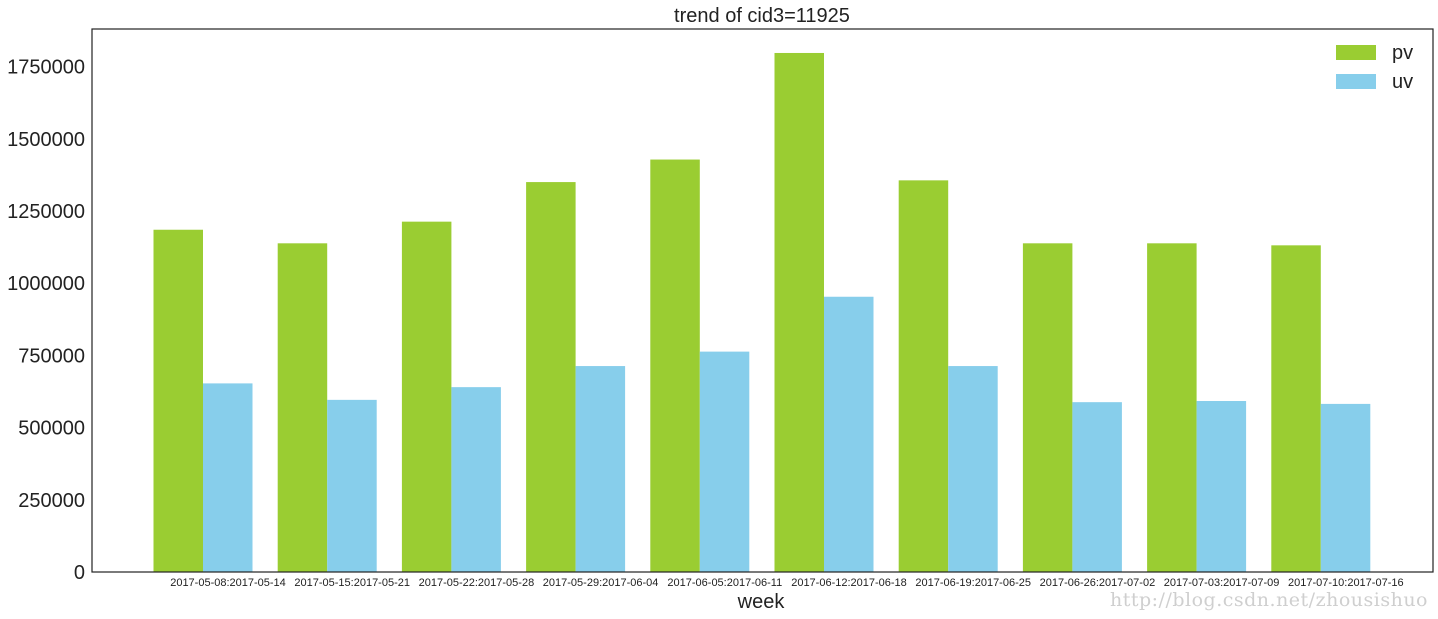 This screenshot has width=1438, height=619. Describe the element at coordinates (761, 602) in the screenshot. I see `x-axis-label: week` at that location.